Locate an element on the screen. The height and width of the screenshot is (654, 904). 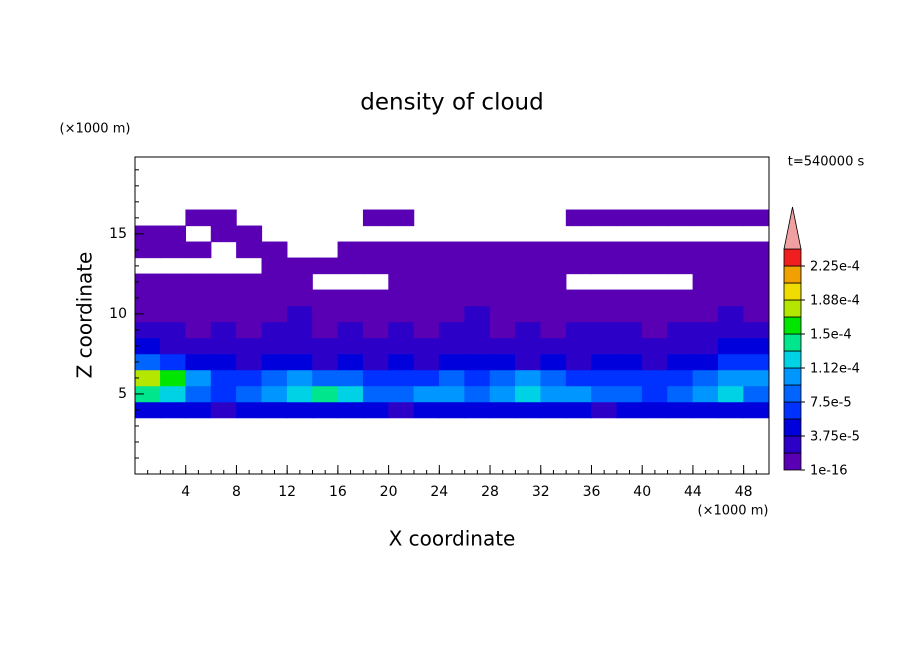
x-tick-label: 36 is located at coordinates (592, 492).